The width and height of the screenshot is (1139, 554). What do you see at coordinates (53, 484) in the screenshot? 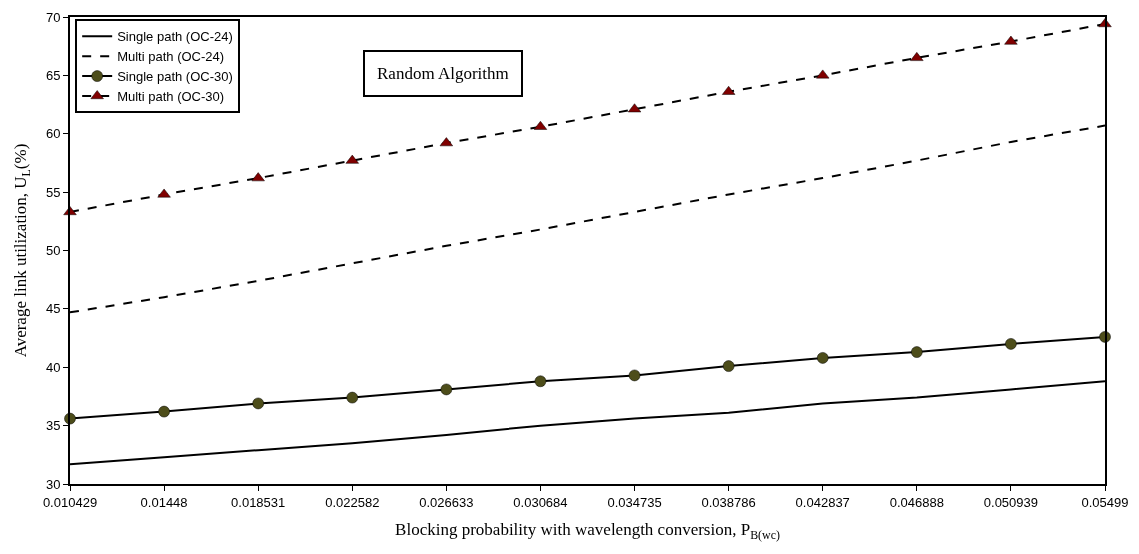
I see `y-tick-label: 30` at bounding box center [53, 484].